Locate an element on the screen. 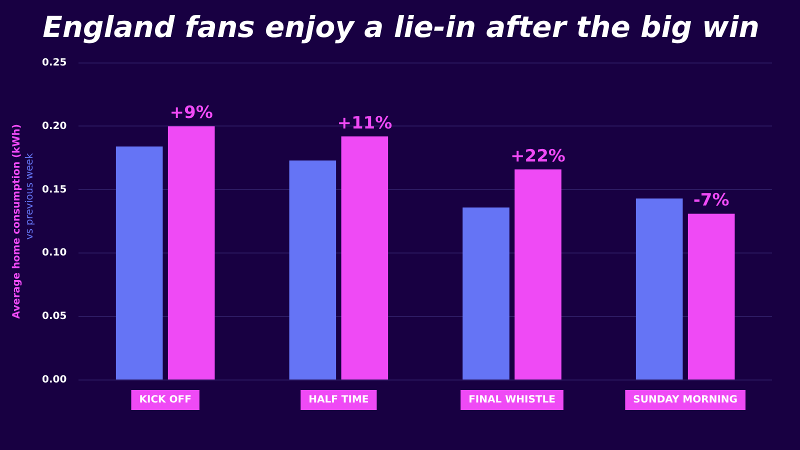  x-tick-label: HALF TIME is located at coordinates (338, 400).